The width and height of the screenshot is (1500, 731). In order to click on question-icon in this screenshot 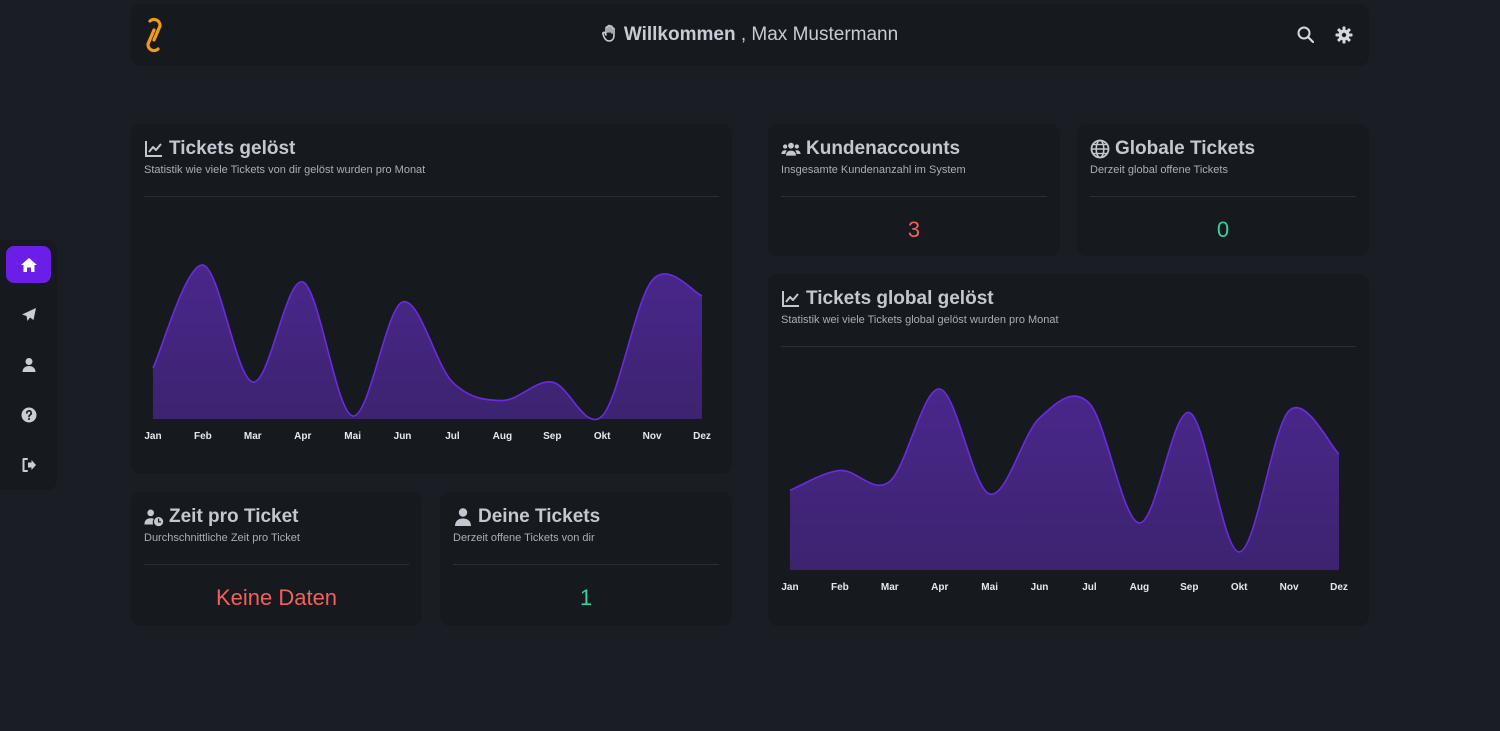, I will do `click(28, 414)`.